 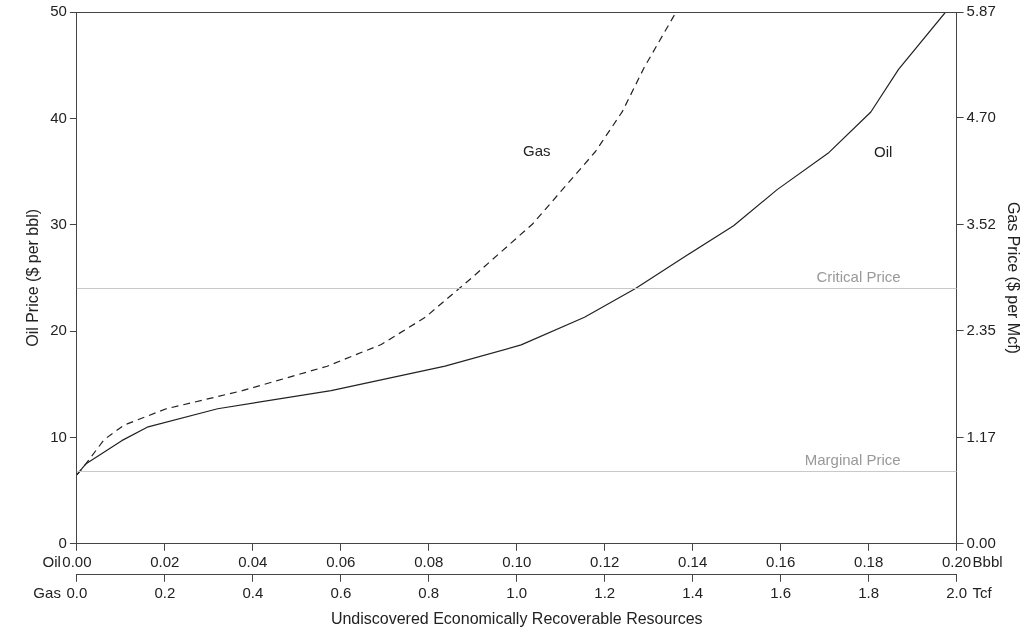 What do you see at coordinates (605, 561) in the screenshot?
I see `x-tick-label: 0.12` at bounding box center [605, 561].